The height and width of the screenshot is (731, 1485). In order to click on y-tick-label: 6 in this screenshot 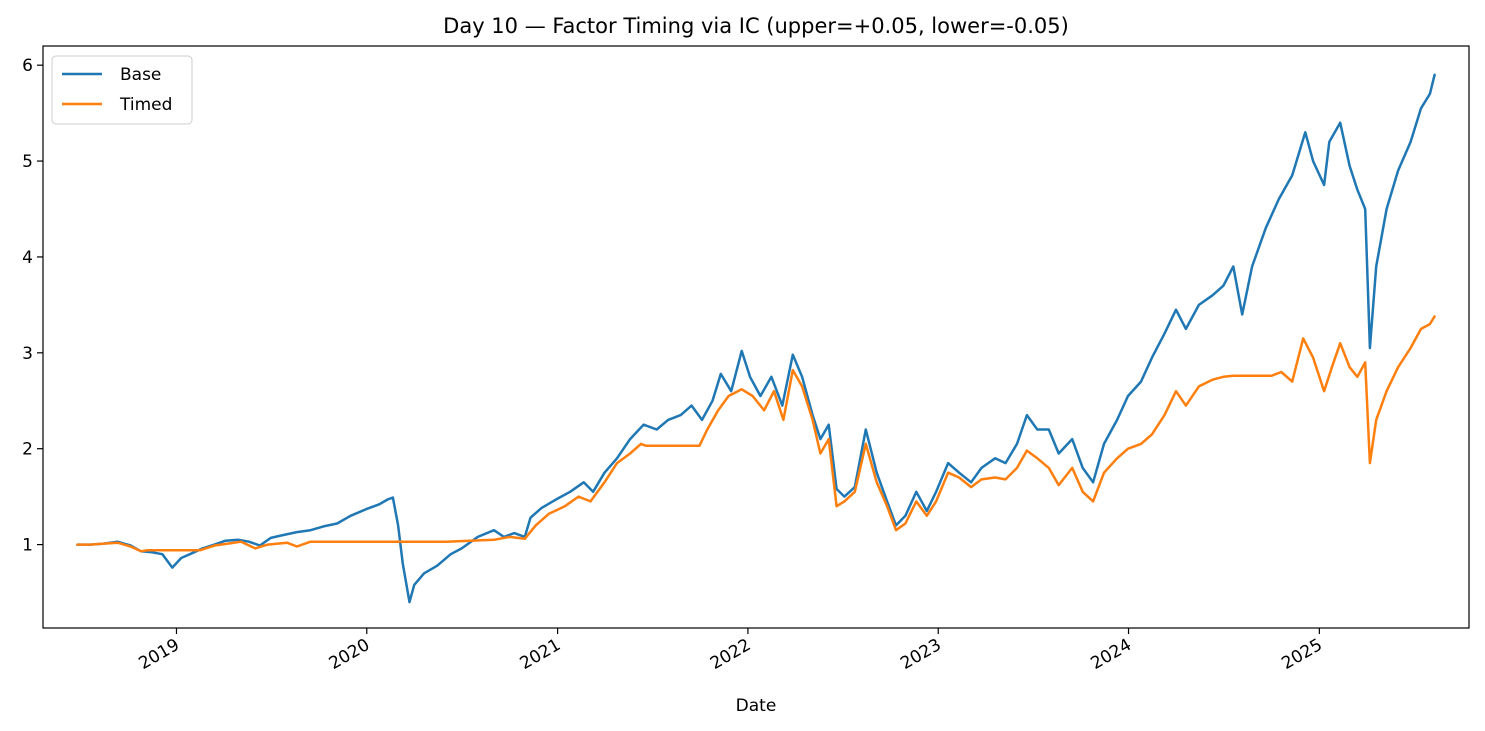, I will do `click(27, 66)`.